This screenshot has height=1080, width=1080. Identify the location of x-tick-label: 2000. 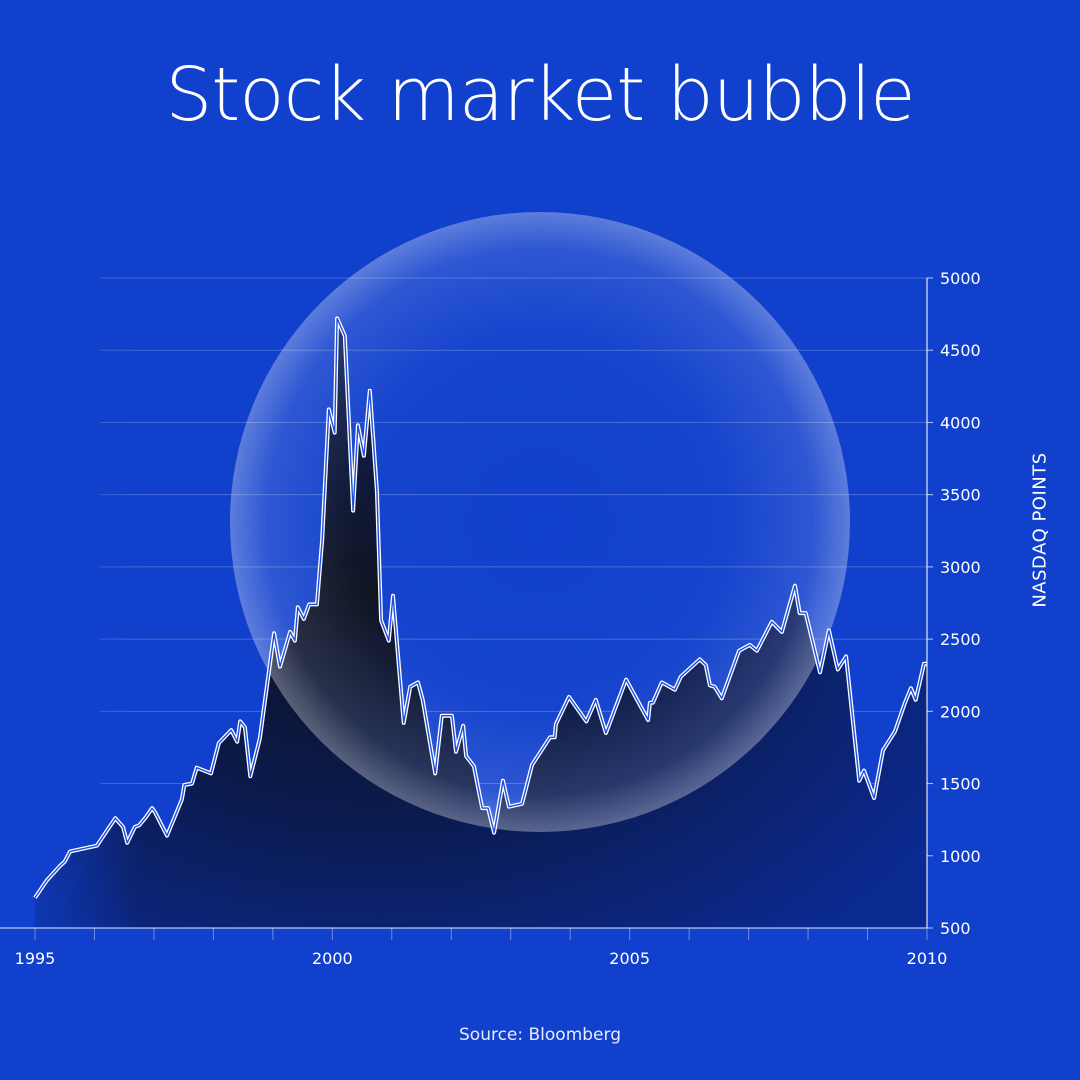
(332, 958).